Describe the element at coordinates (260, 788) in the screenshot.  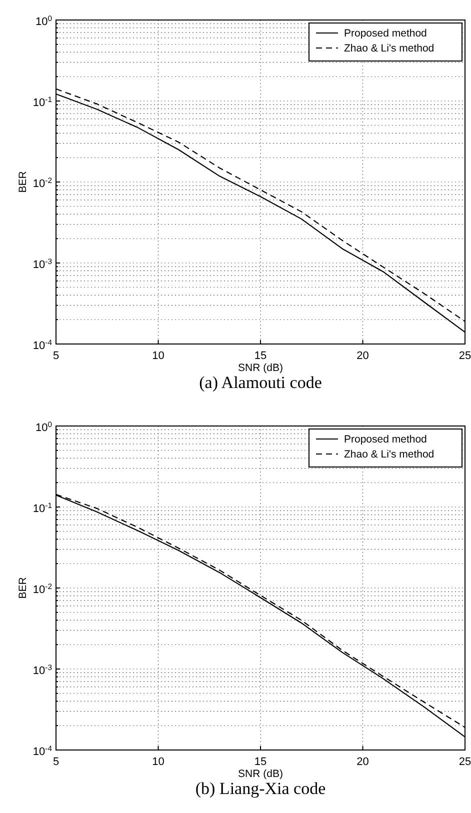
I see `text: (b) Liang-Xia code` at that location.